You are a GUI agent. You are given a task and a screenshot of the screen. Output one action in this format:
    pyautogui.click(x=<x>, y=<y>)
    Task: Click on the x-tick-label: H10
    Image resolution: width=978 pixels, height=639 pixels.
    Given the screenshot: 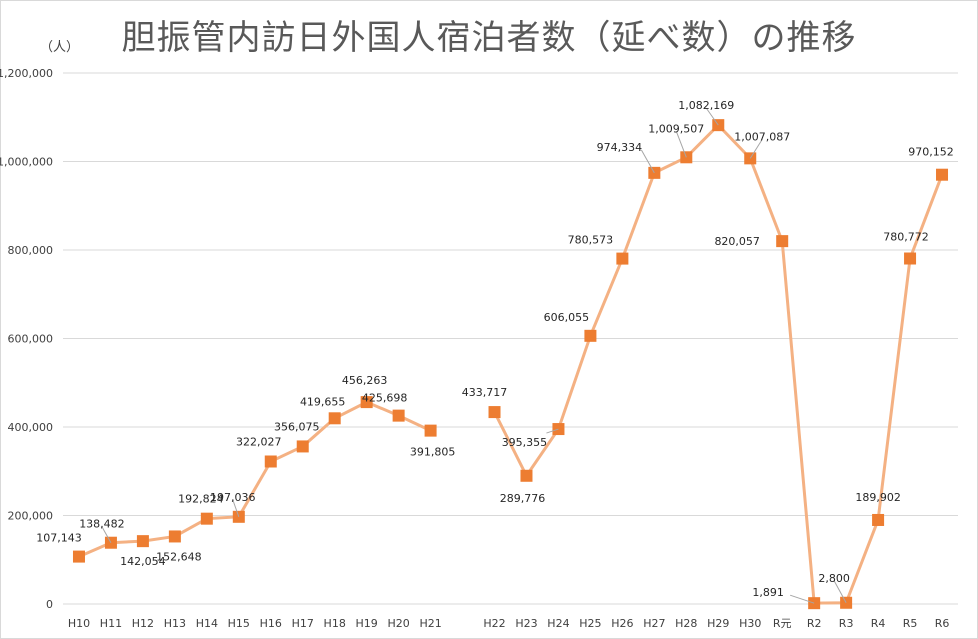 What is the action you would take?
    pyautogui.click(x=79, y=623)
    